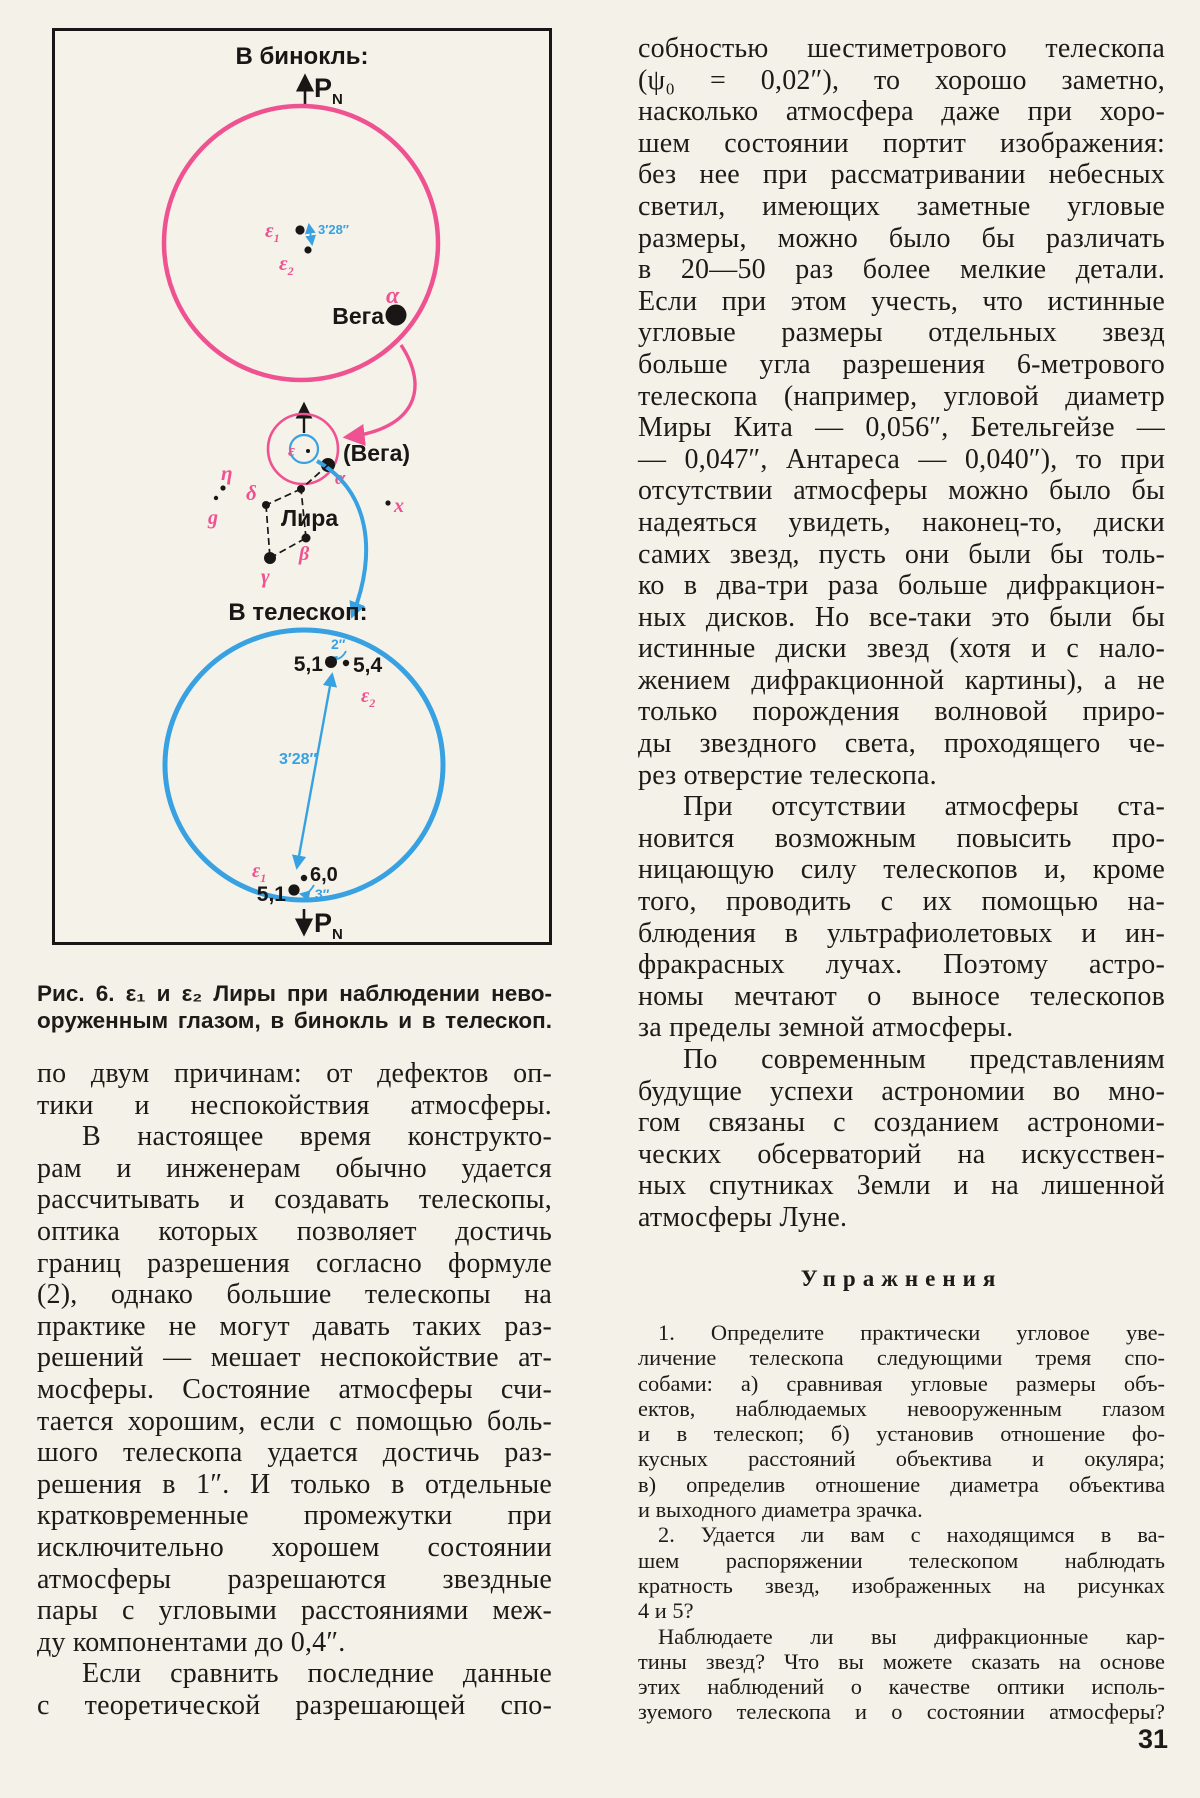 This screenshot has height=1798, width=1200. What do you see at coordinates (322, 894) in the screenshot?
I see `separation-value-eps1: 3″` at bounding box center [322, 894].